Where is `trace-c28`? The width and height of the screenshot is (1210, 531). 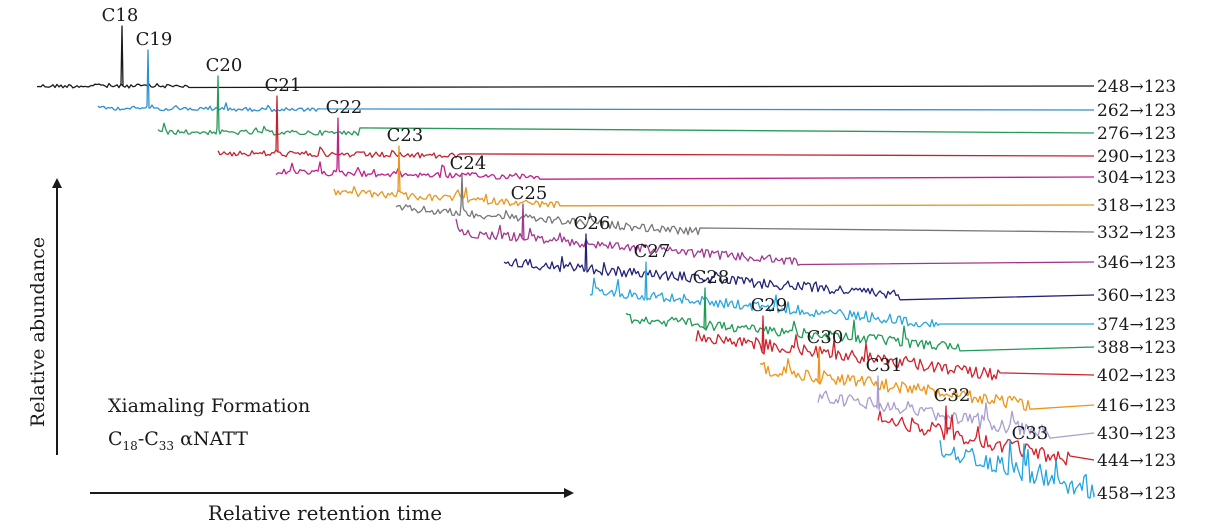 trace-c28 is located at coordinates (860, 319).